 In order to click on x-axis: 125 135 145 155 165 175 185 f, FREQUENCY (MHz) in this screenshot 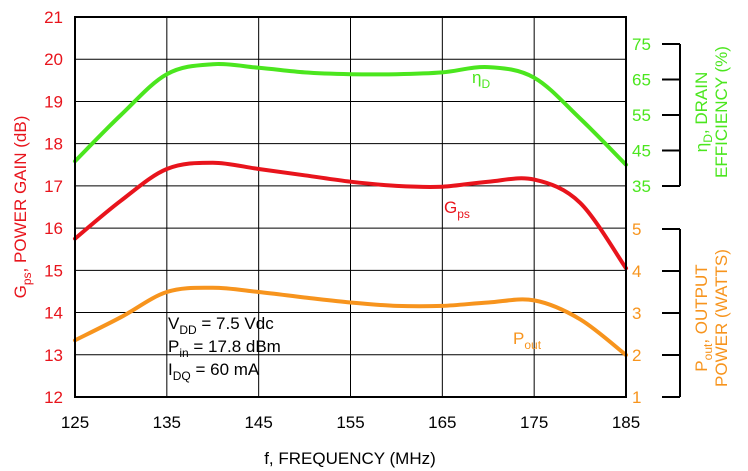, I will do `click(350, 440)`.